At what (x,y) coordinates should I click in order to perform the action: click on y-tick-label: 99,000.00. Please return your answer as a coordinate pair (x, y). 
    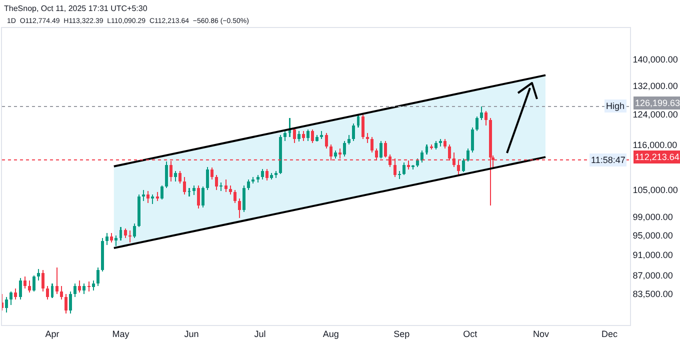
    Looking at the image, I should click on (652, 217).